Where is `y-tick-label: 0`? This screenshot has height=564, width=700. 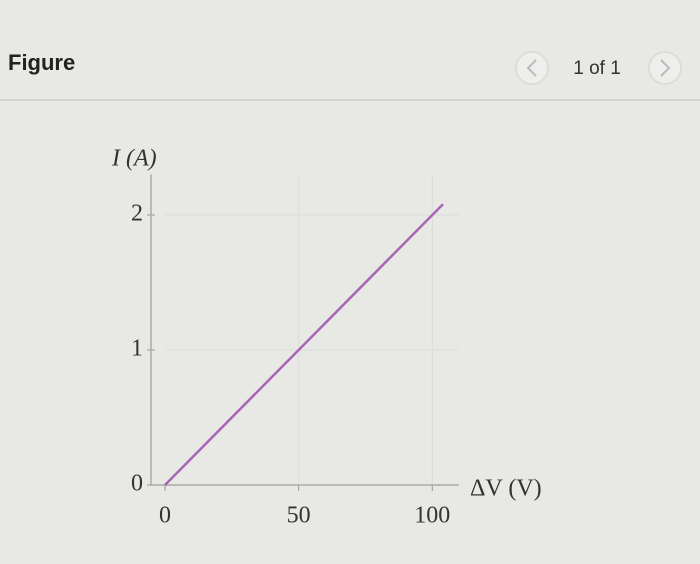 y-tick-label: 0 is located at coordinates (137, 484).